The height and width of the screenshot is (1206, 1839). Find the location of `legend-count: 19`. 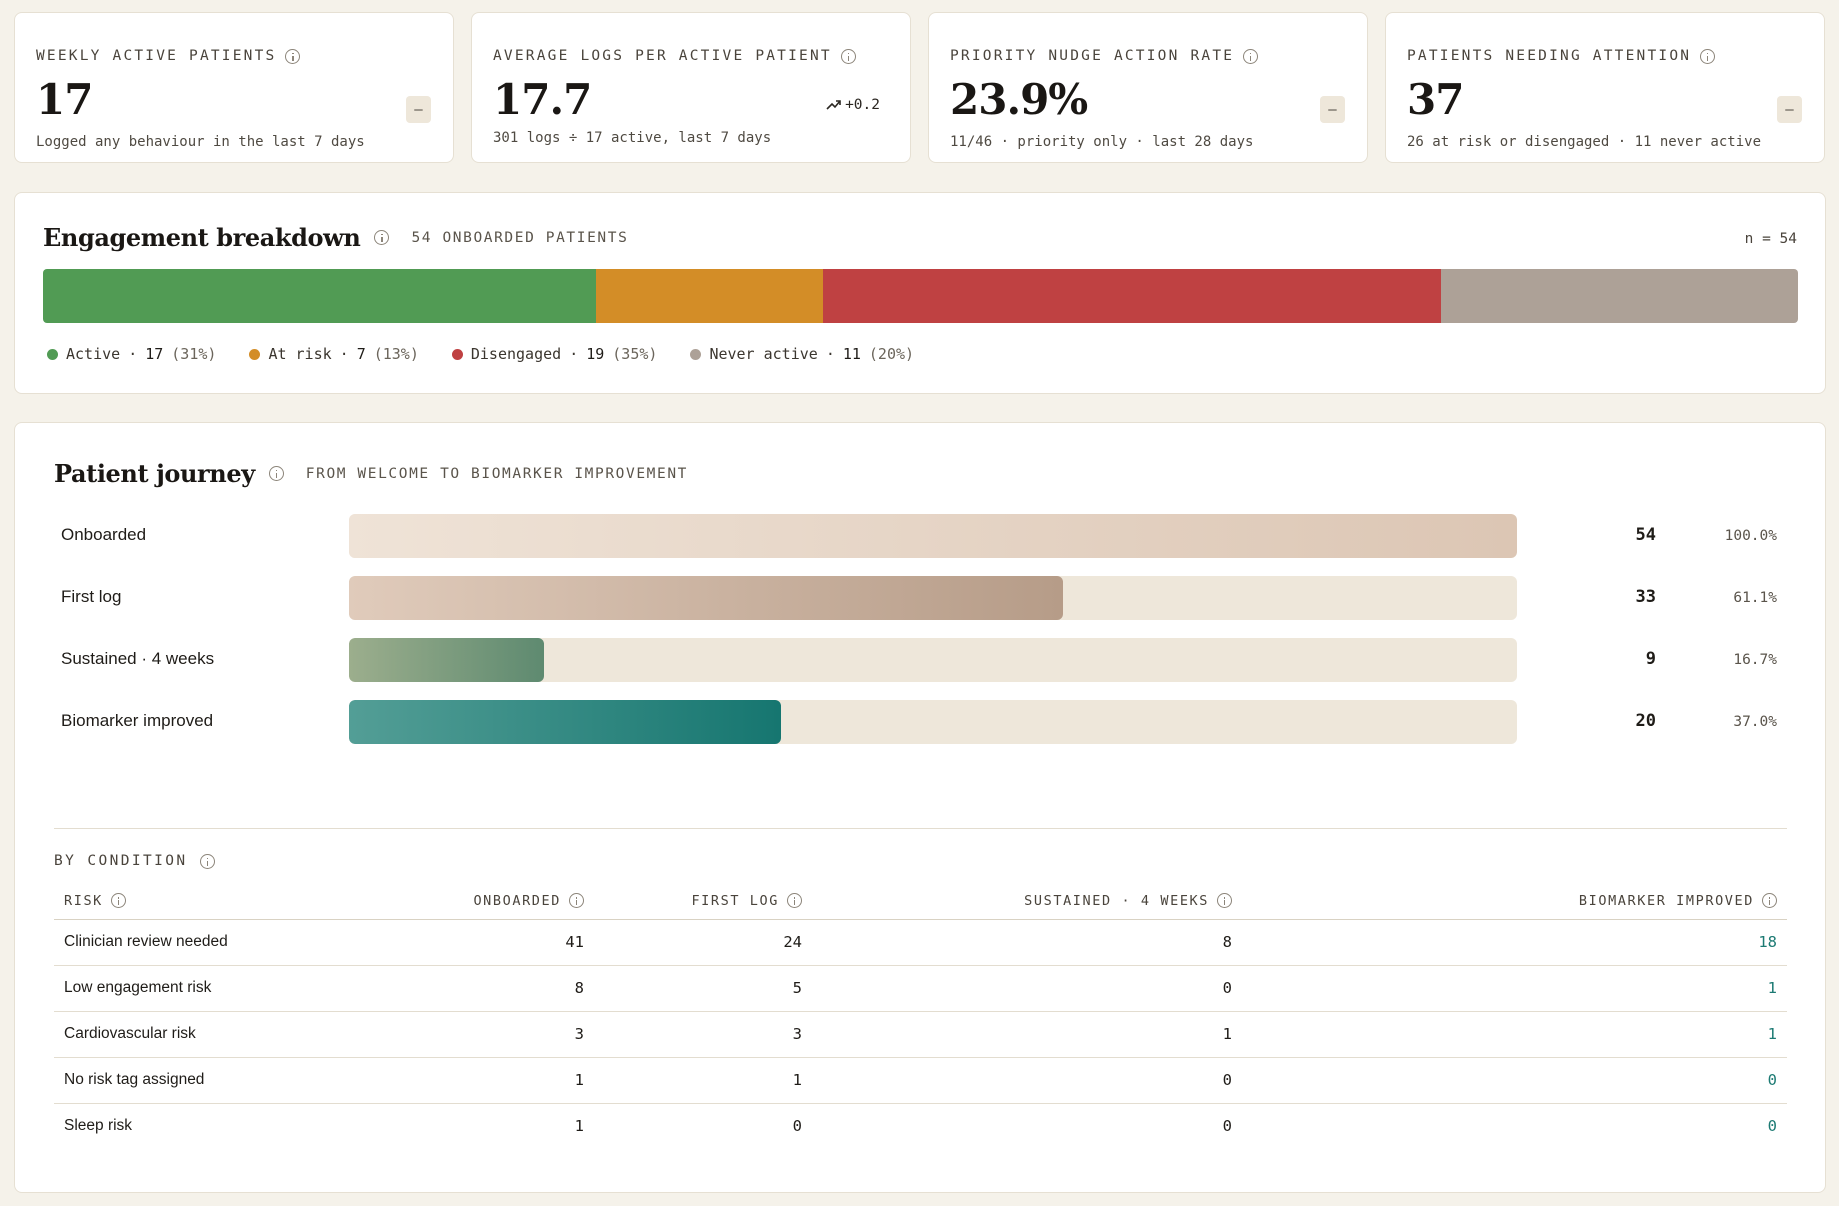

legend-count: 19 is located at coordinates (595, 354).